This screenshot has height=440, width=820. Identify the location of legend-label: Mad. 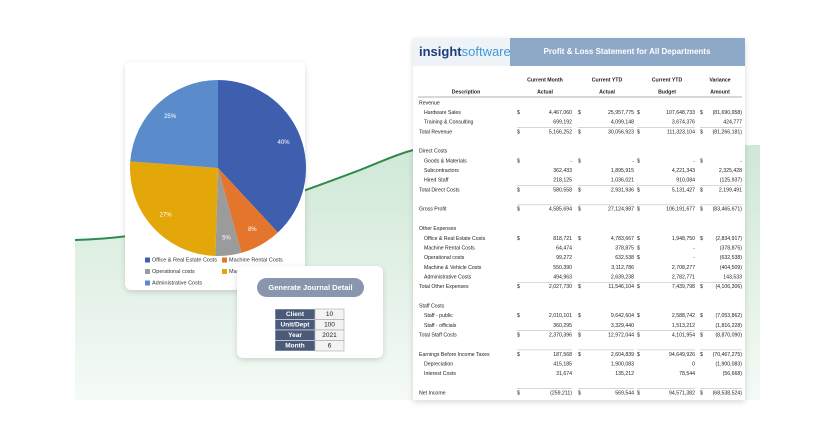
(234, 272).